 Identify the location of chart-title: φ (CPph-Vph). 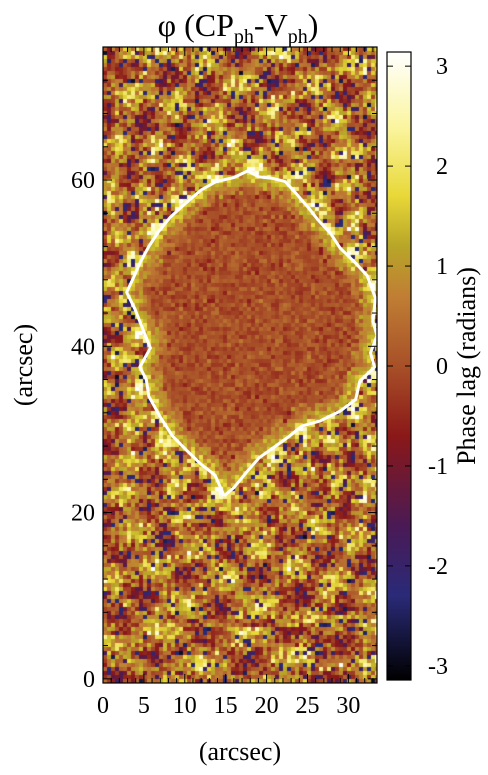
(238, 27).